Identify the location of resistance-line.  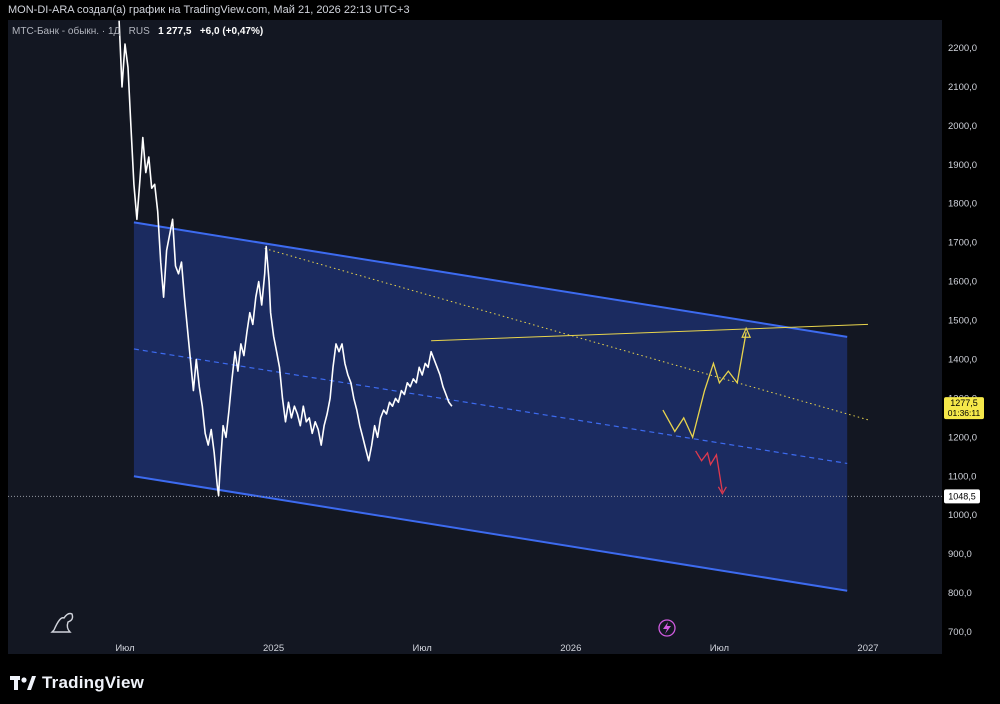
(650, 332).